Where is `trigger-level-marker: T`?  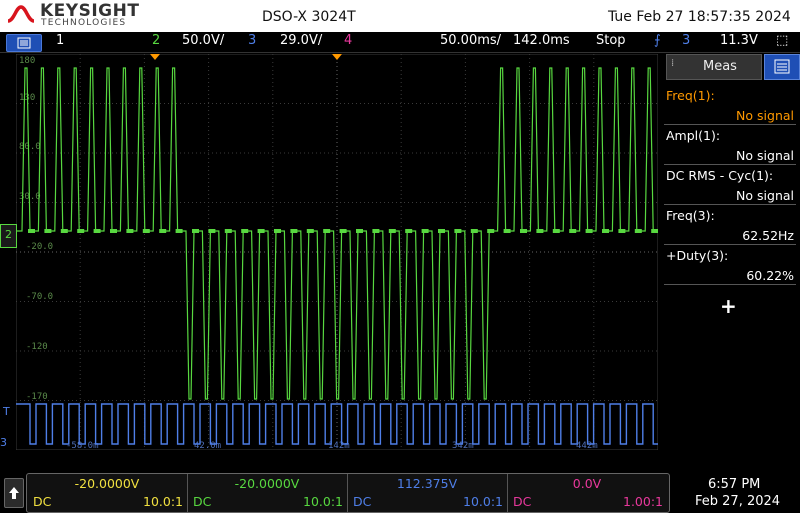 trigger-level-marker: T is located at coordinates (6, 411).